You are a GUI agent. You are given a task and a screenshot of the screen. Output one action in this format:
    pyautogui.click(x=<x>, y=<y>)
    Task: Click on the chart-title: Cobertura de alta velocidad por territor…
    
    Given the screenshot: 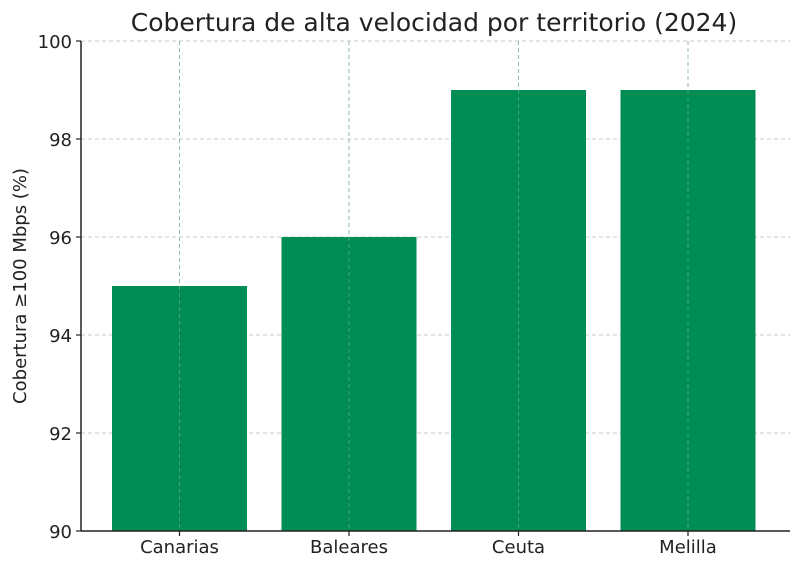 What is the action you would take?
    pyautogui.click(x=434, y=22)
    